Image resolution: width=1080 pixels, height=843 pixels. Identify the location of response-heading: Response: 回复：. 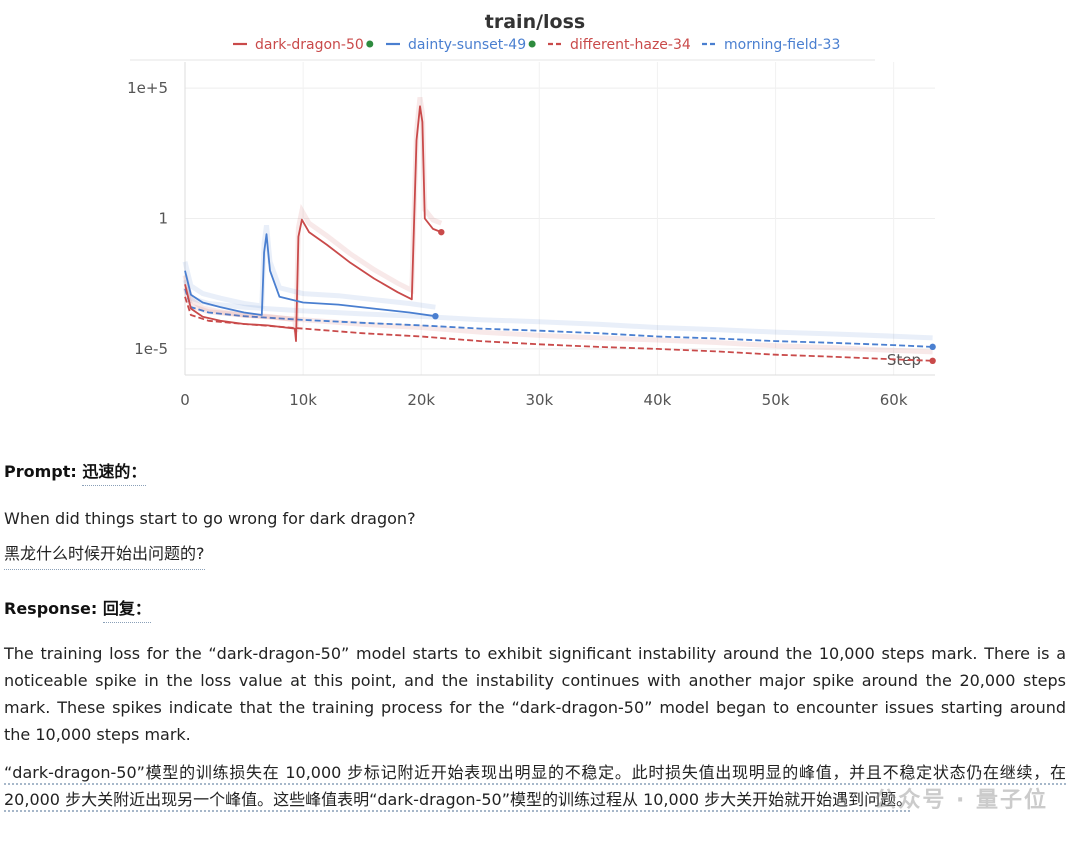
(535, 609).